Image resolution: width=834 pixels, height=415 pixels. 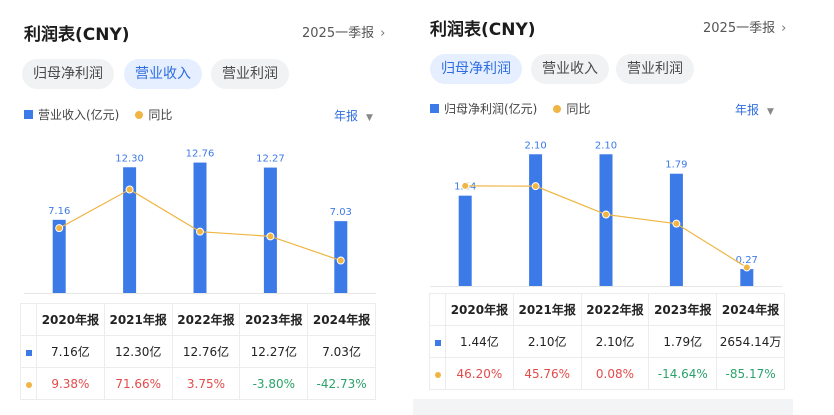 What do you see at coordinates (683, 373) in the screenshot?
I see `table-cell: -14.64%` at bounding box center [683, 373].